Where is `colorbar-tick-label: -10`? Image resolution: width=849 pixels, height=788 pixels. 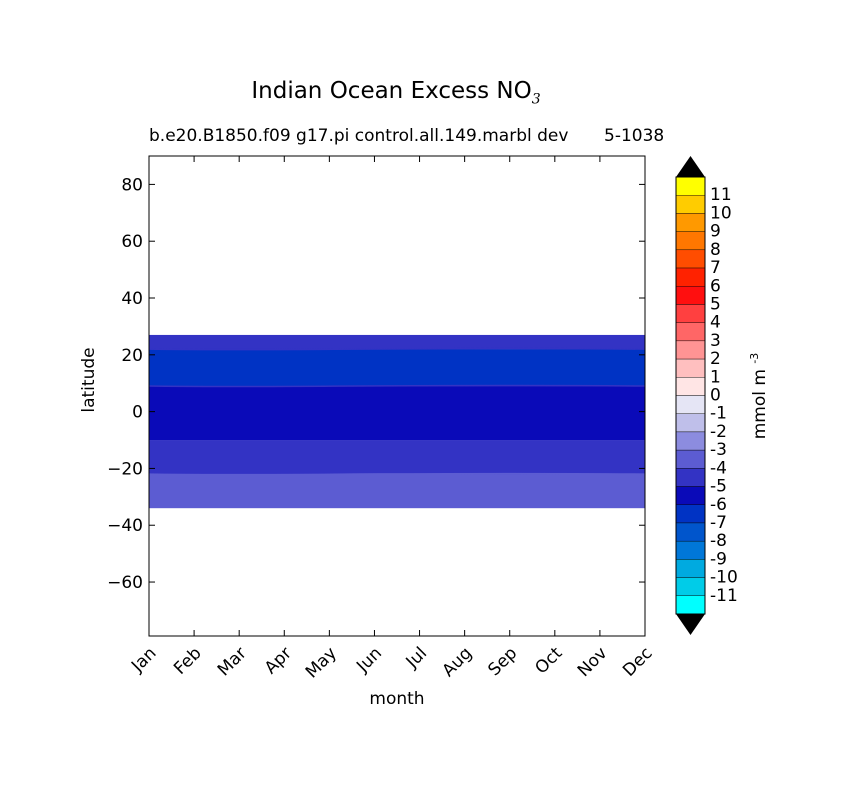 colorbar-tick-label: -10 is located at coordinates (724, 578).